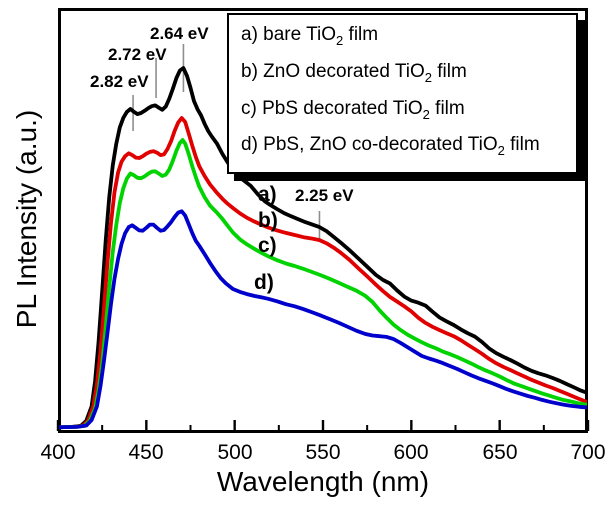 This screenshot has width=614, height=508. I want to click on y-axis-label: PL Intensity (a.u.), so click(26, 219).